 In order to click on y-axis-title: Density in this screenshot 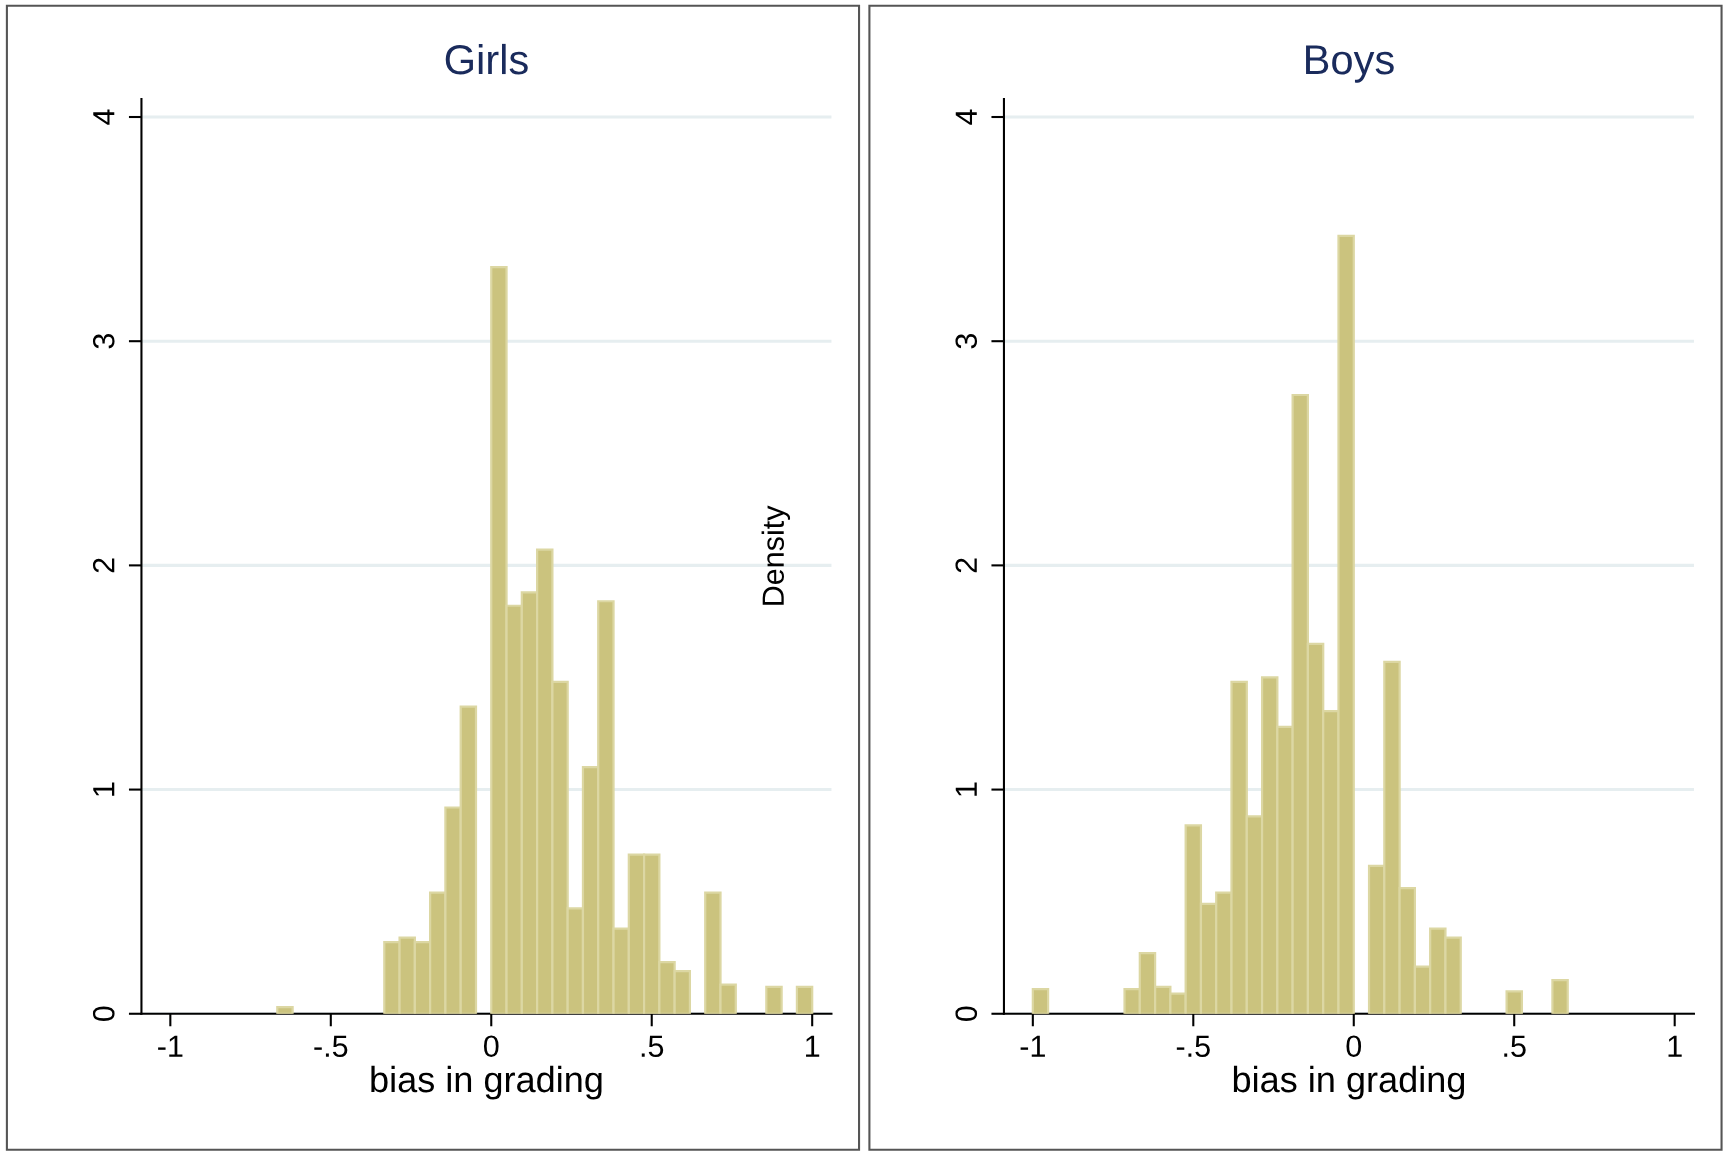, I will do `click(776, 555)`.